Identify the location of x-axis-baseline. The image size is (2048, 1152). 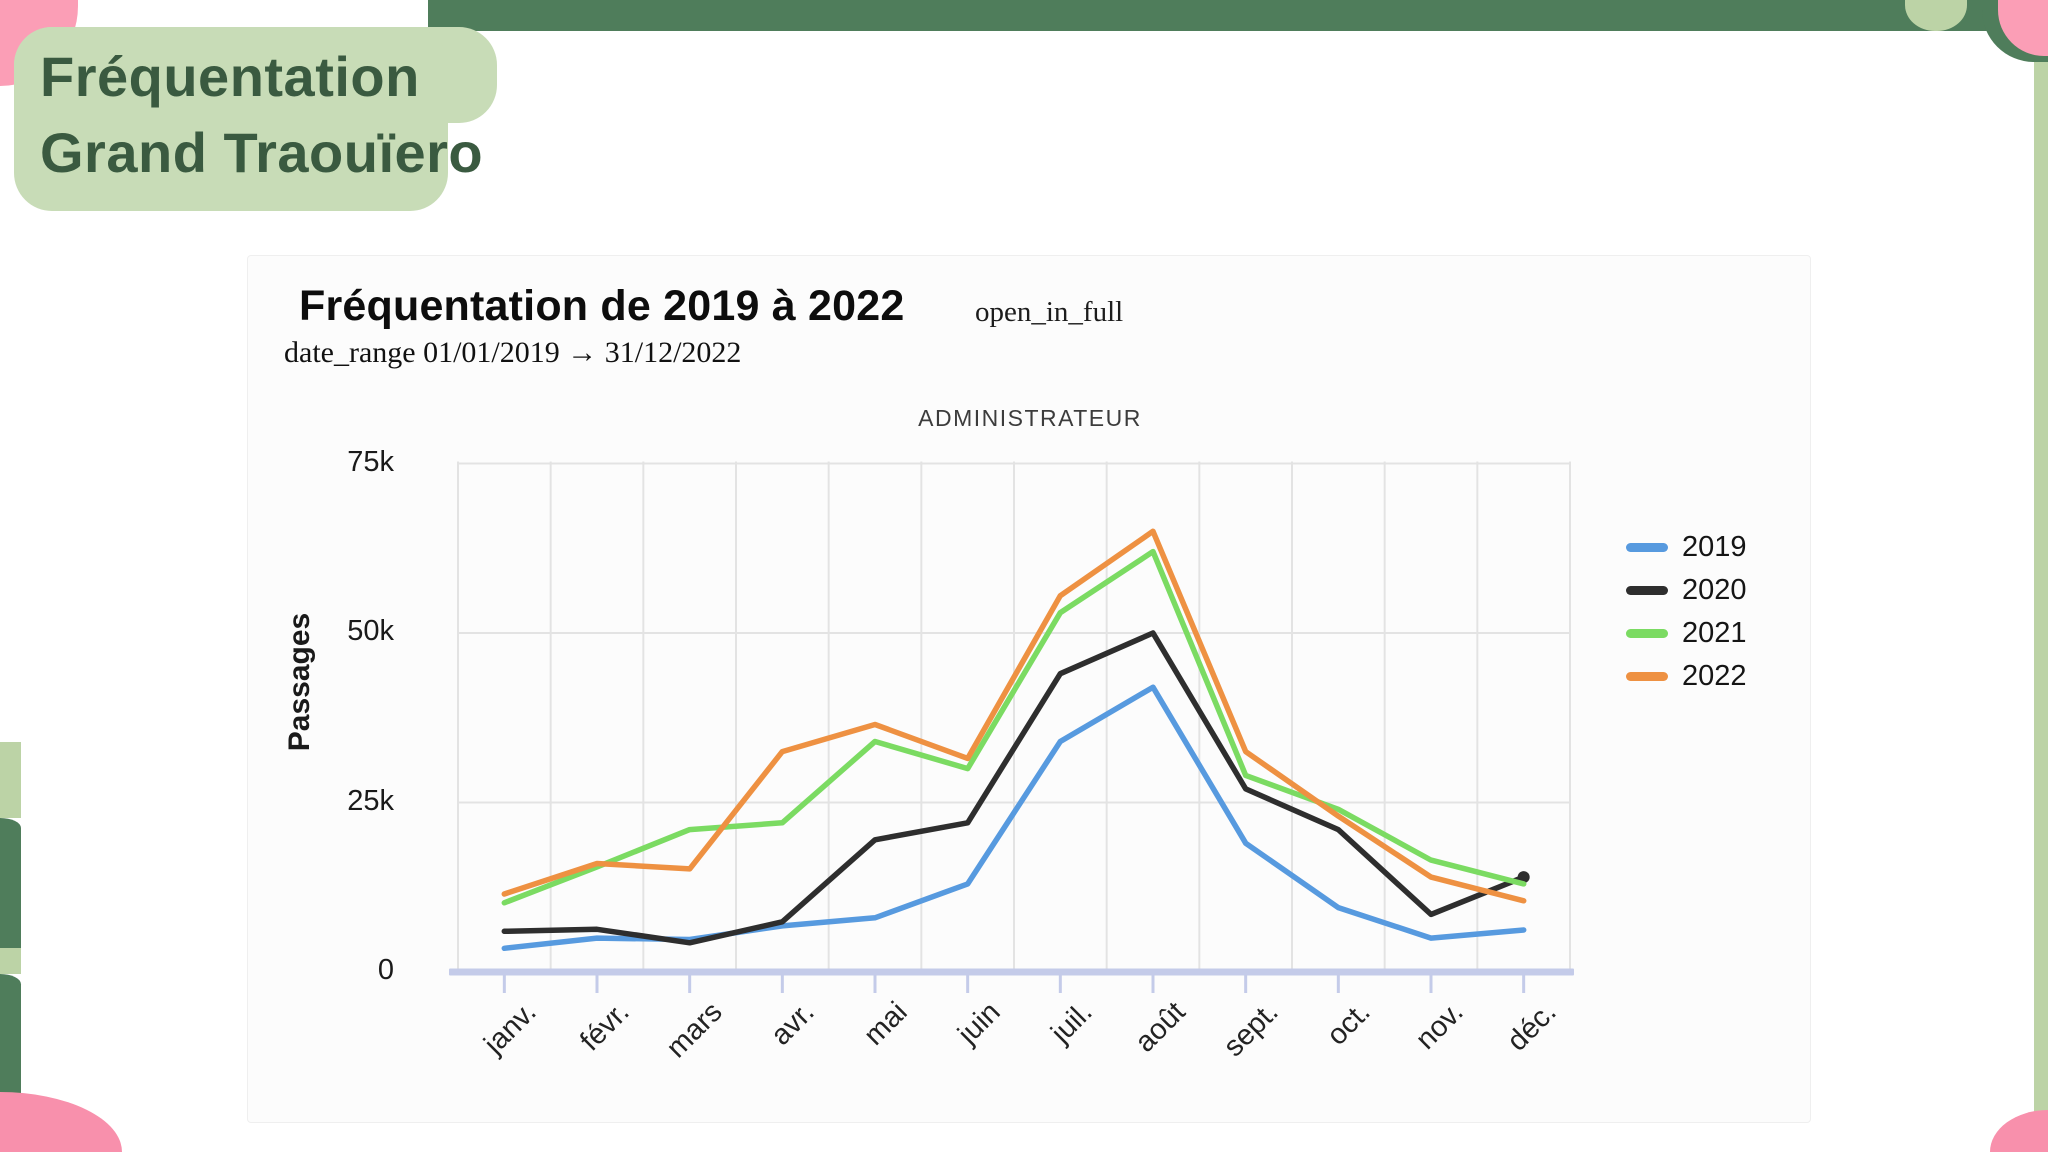
(1011, 972).